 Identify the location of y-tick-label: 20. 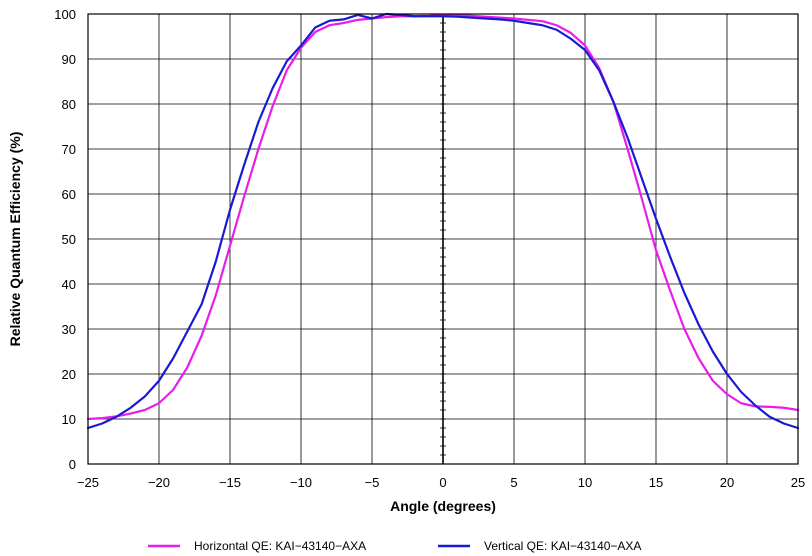
(69, 374).